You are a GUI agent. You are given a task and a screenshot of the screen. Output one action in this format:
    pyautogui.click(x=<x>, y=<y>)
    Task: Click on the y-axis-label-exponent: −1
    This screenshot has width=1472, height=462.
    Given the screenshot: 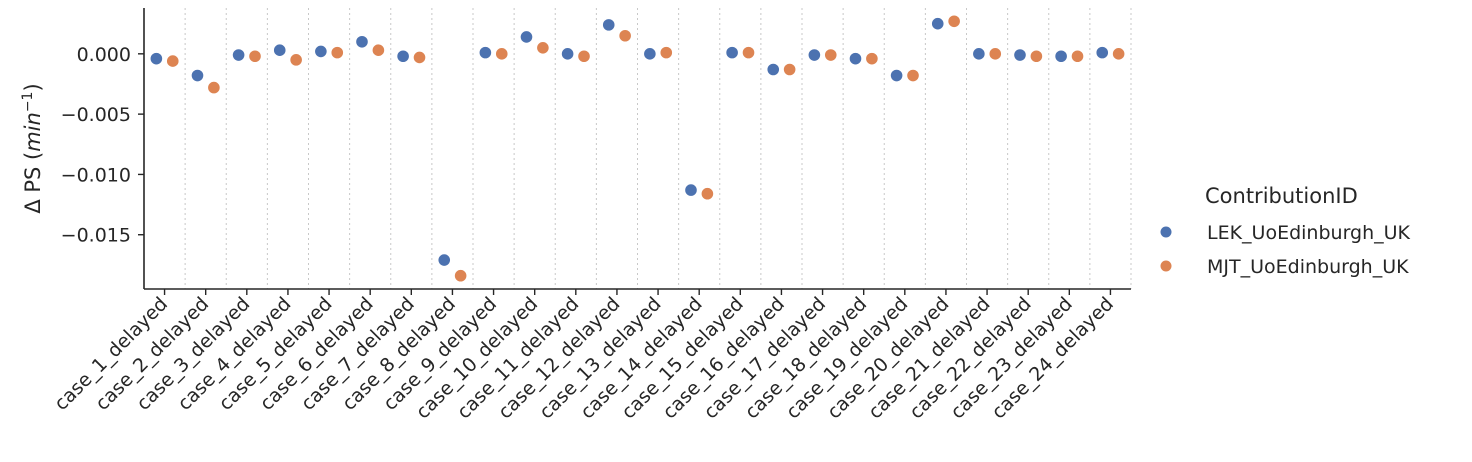 What is the action you would take?
    pyautogui.click(x=28, y=102)
    